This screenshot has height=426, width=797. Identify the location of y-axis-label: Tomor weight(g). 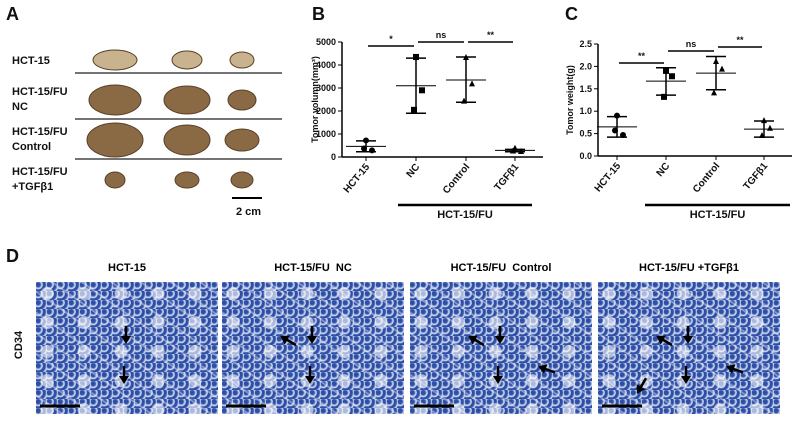
(570, 100).